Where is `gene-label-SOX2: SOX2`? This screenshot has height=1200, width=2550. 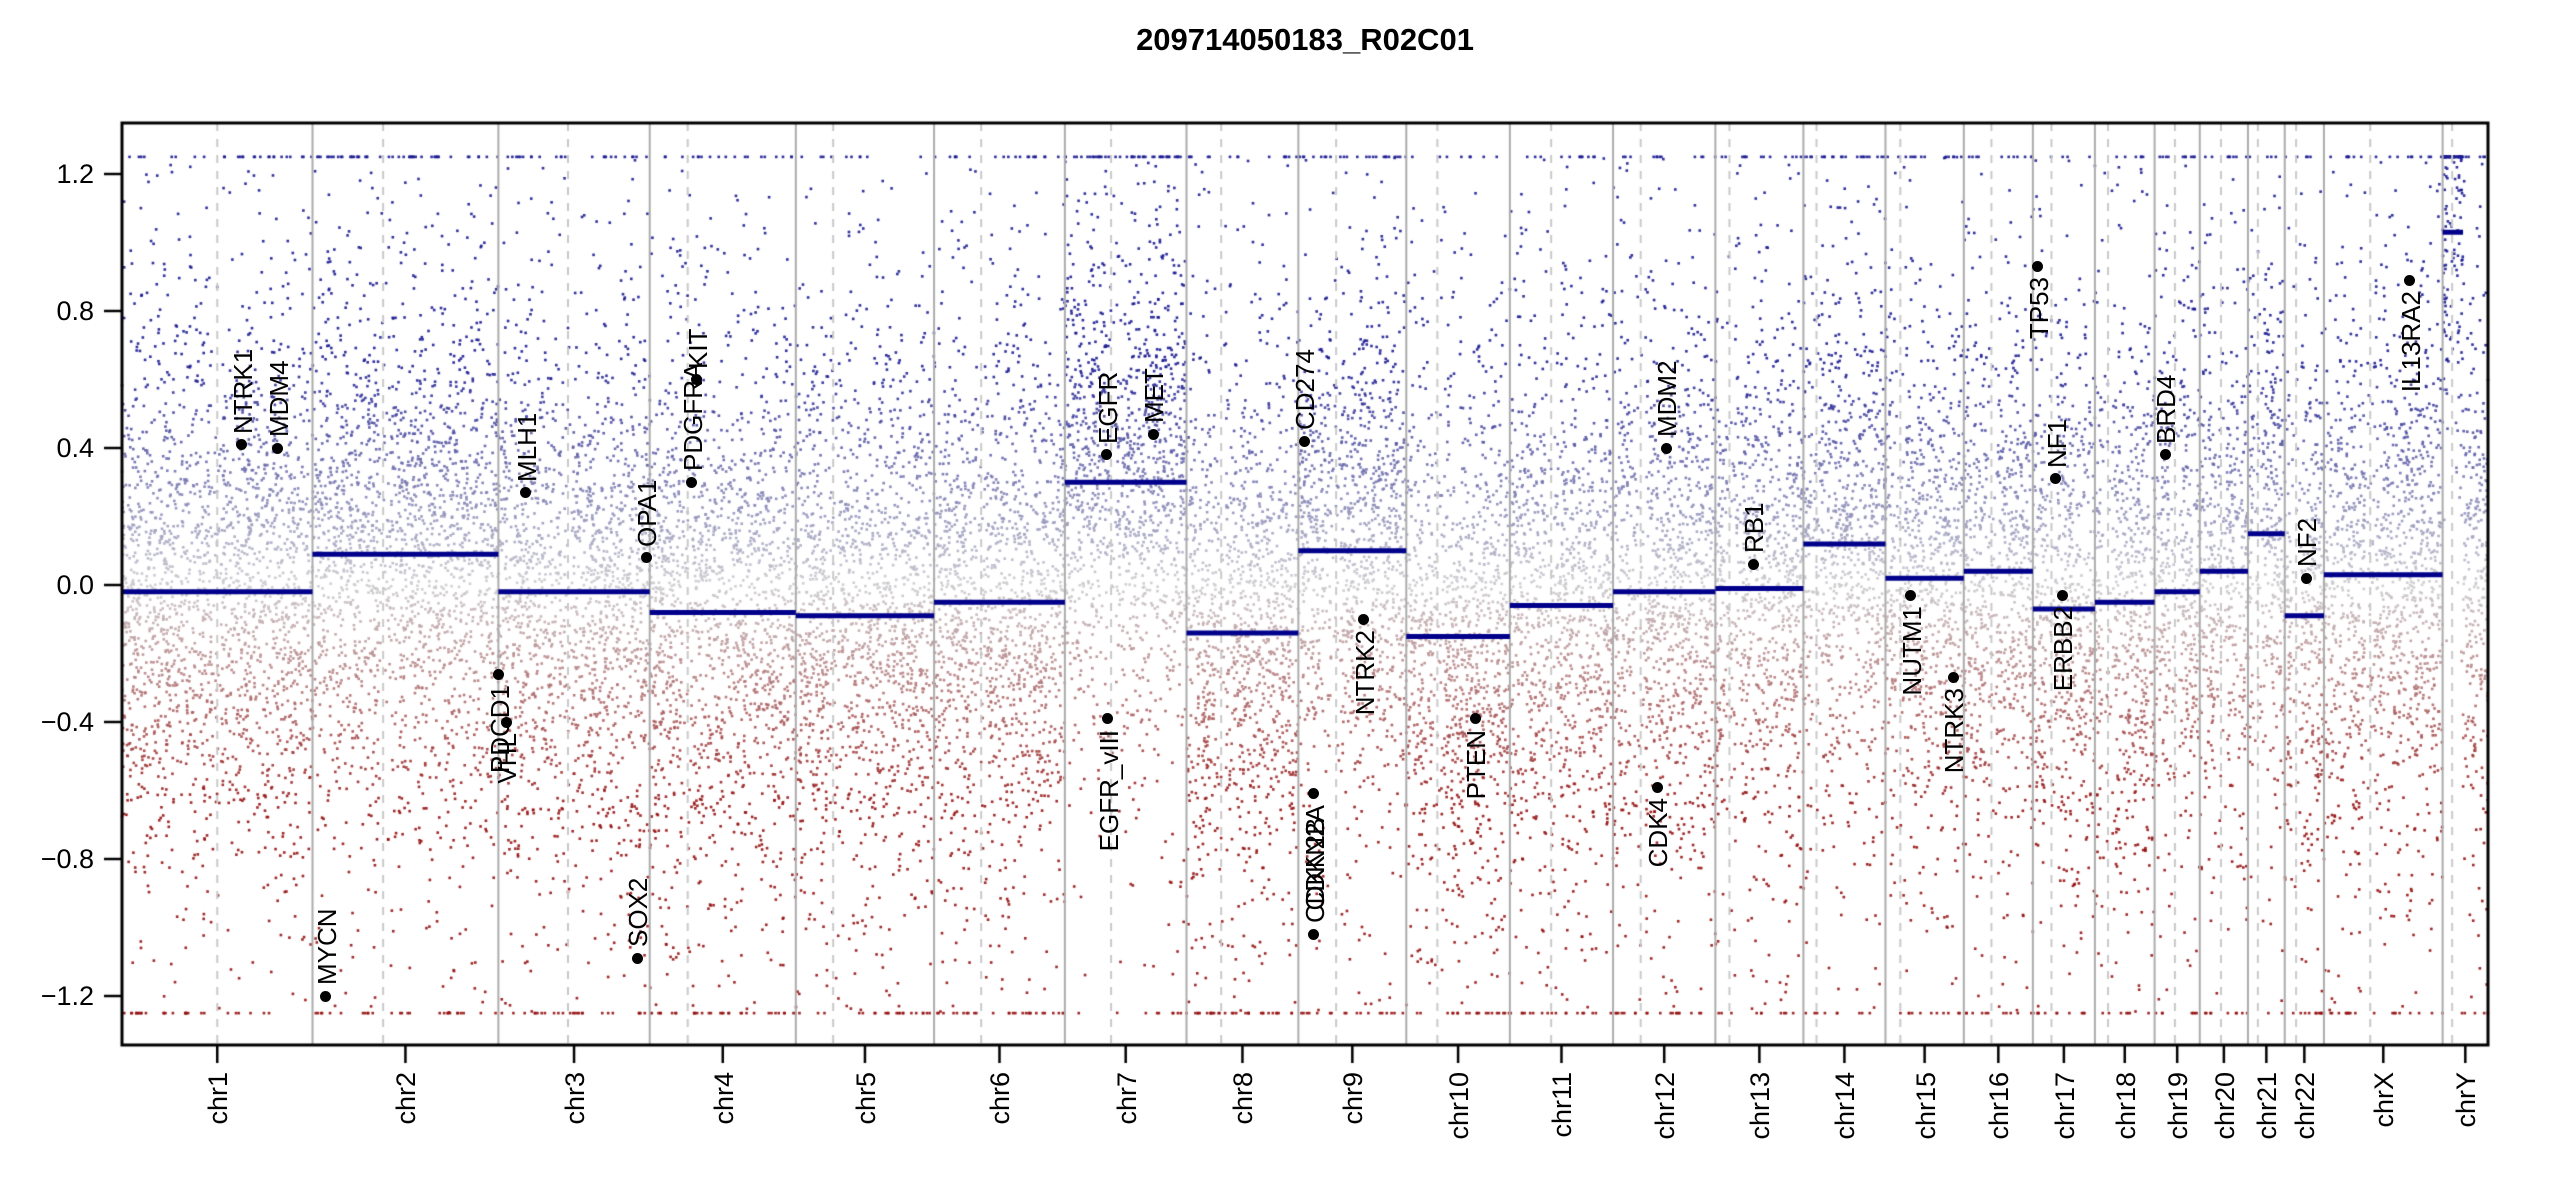
gene-label-SOX2: SOX2 is located at coordinates (638, 912).